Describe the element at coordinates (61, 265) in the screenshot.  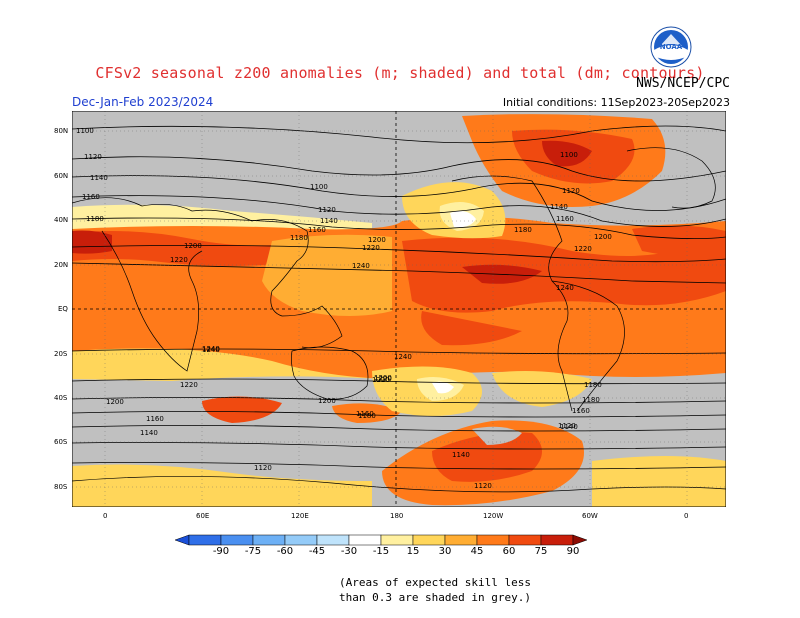
I see `lat-label: 20N` at that location.